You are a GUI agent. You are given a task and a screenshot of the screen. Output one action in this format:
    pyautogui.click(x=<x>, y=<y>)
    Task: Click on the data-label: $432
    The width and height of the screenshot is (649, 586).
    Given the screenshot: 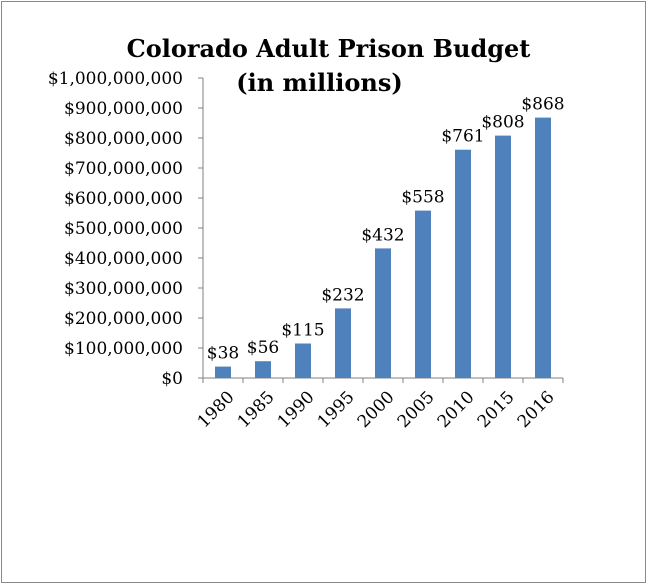 What is the action you would take?
    pyautogui.click(x=382, y=235)
    